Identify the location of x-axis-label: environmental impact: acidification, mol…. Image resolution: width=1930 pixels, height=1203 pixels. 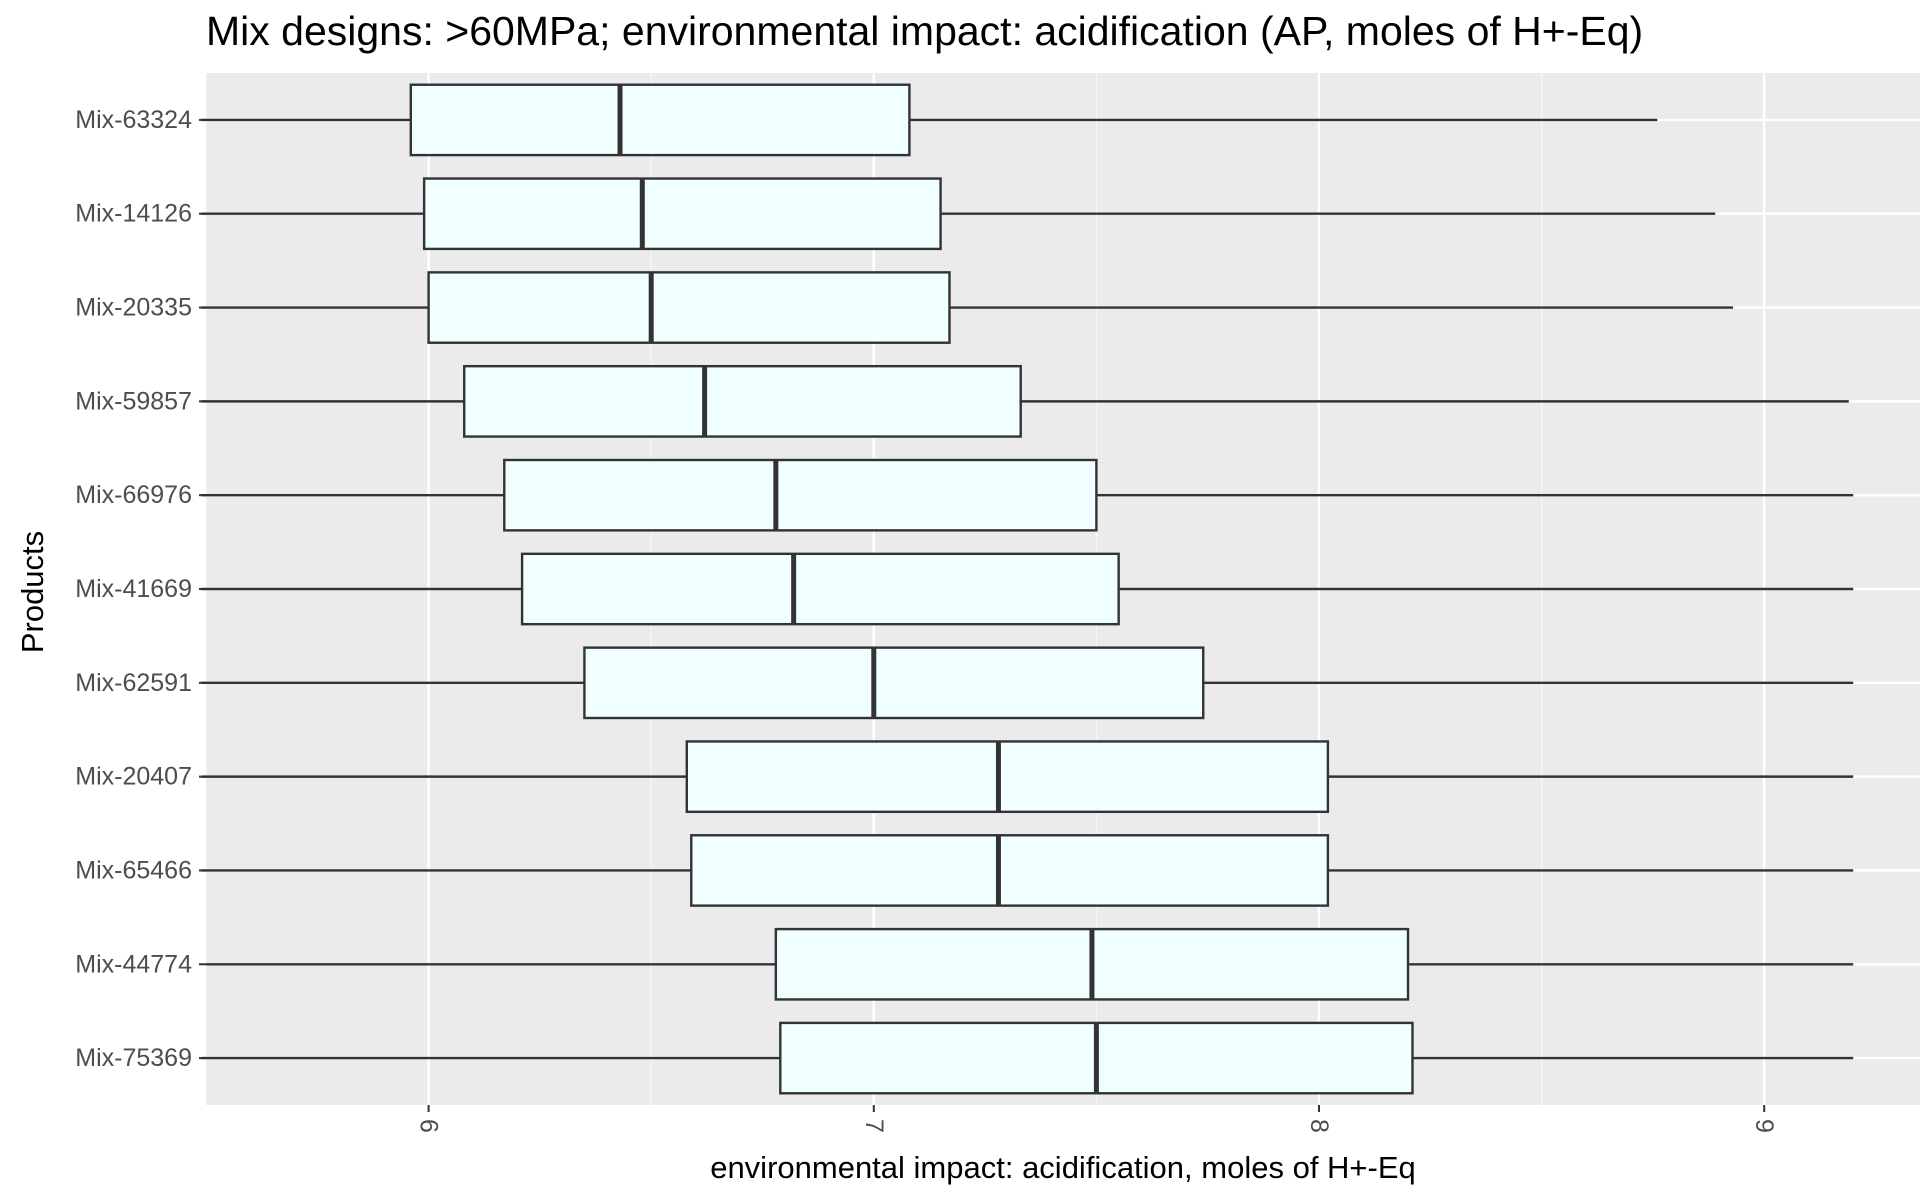
(1063, 1167).